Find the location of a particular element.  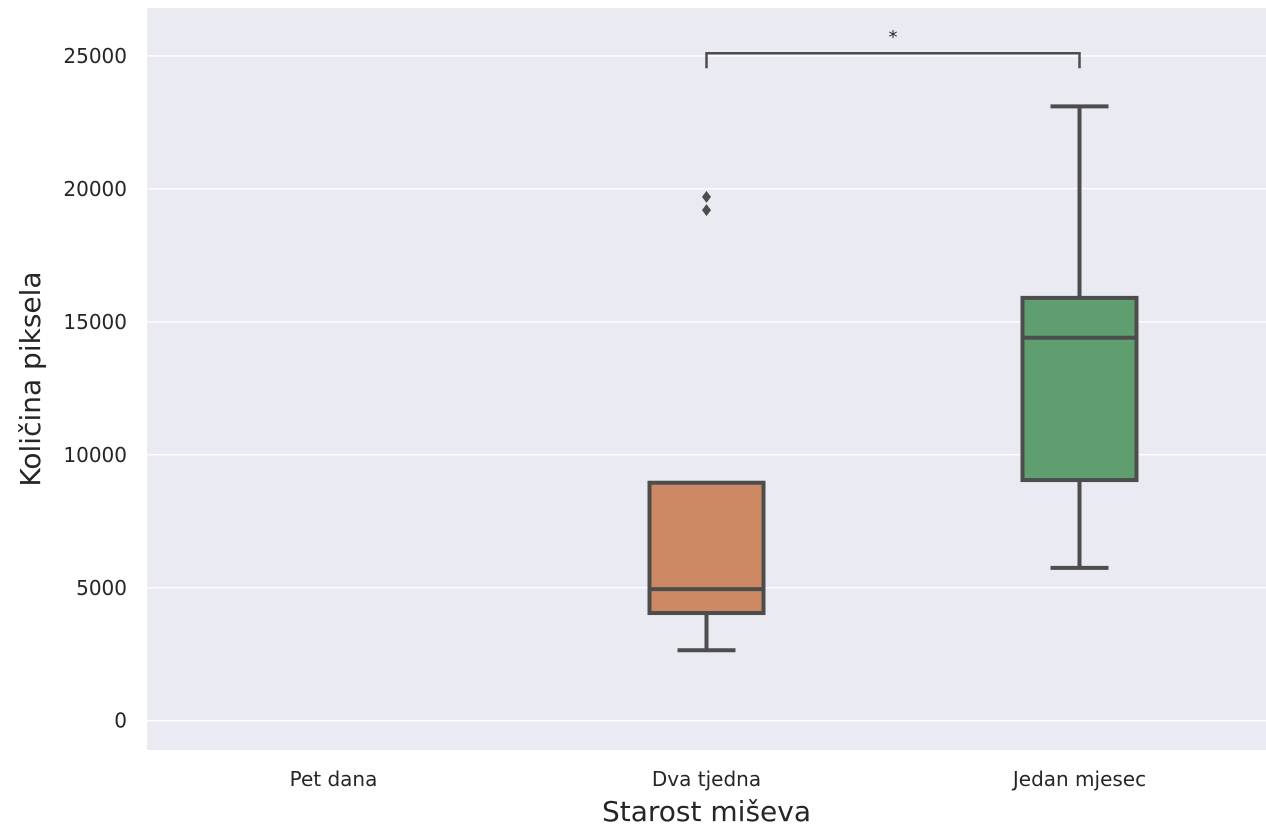

significance-label: * is located at coordinates (893, 37).